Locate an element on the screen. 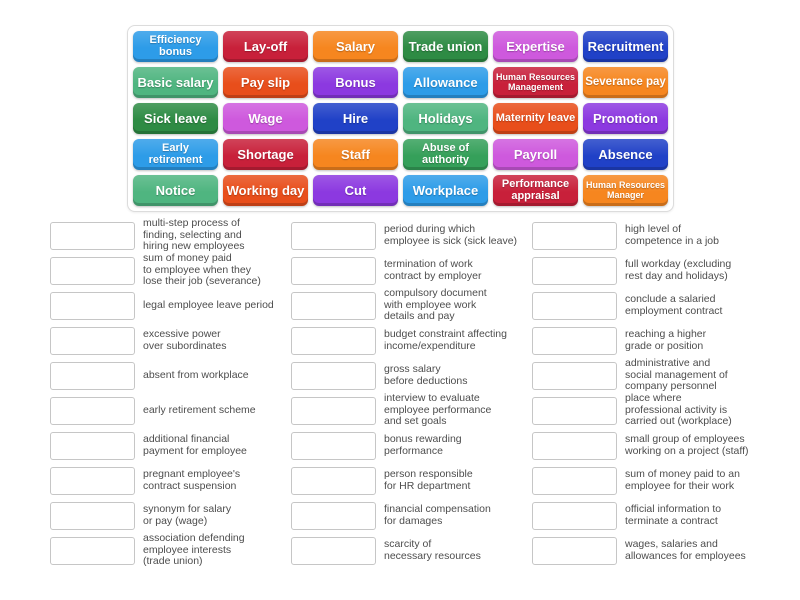  word-tile-label: Working day is located at coordinates (265, 190).